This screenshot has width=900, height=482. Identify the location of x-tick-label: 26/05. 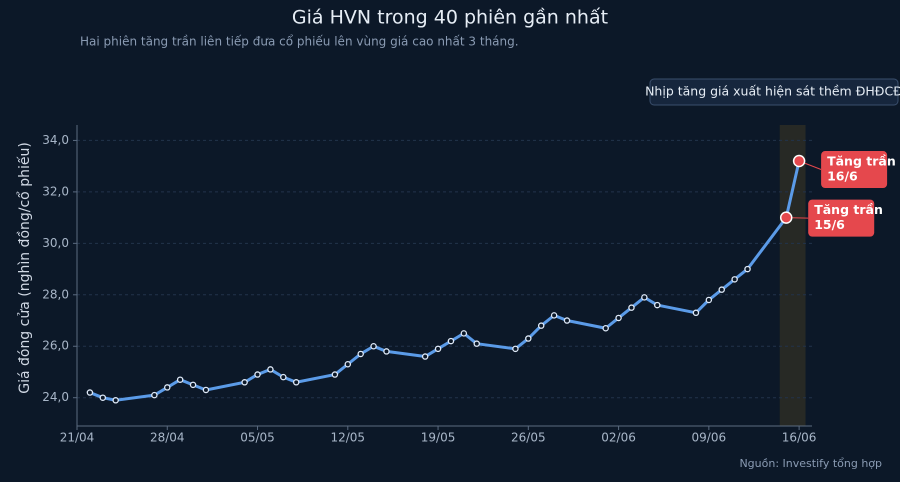
(528, 438).